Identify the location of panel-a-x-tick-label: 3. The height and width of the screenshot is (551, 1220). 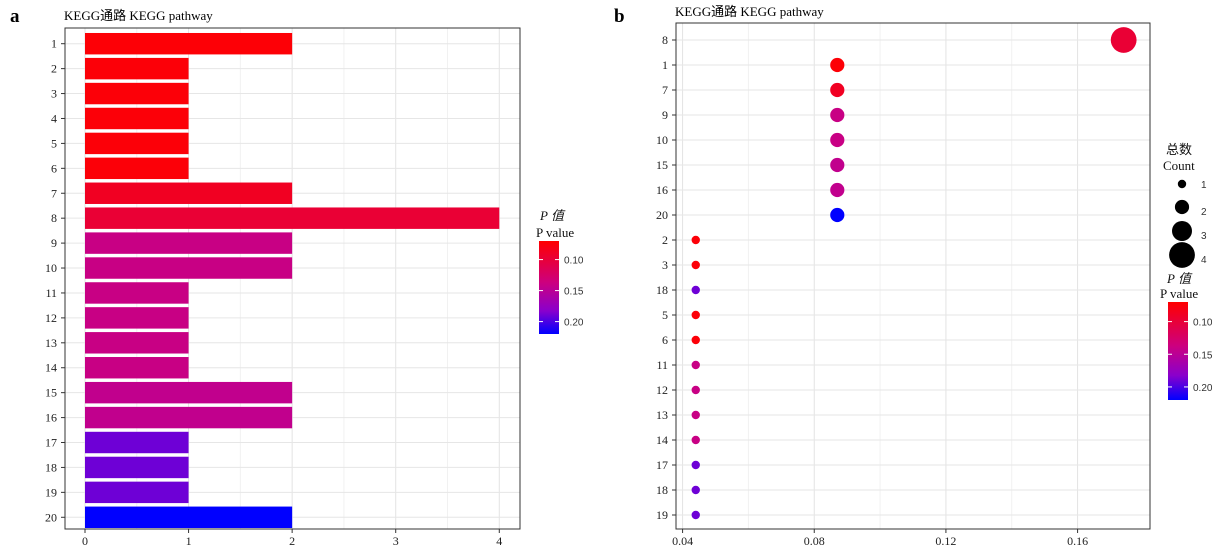
(396, 541).